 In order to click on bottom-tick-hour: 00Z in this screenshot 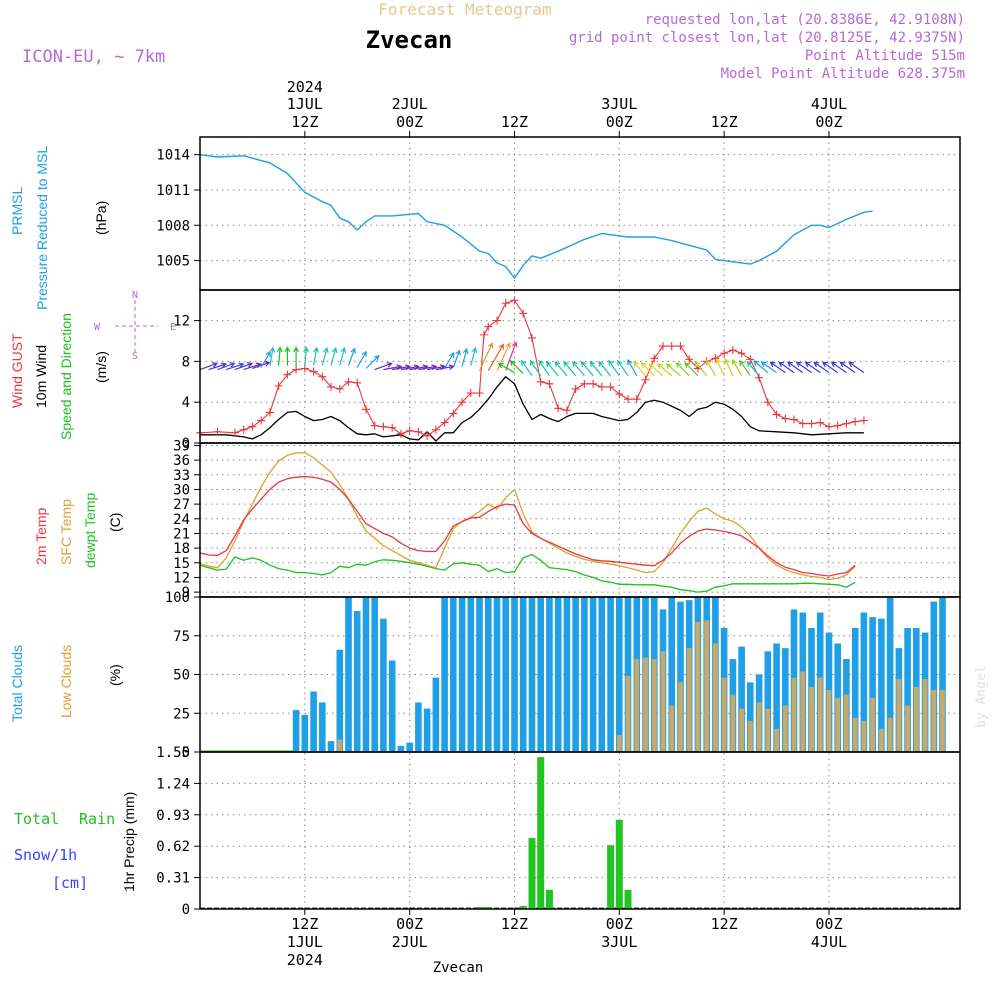, I will do `click(828, 924)`.